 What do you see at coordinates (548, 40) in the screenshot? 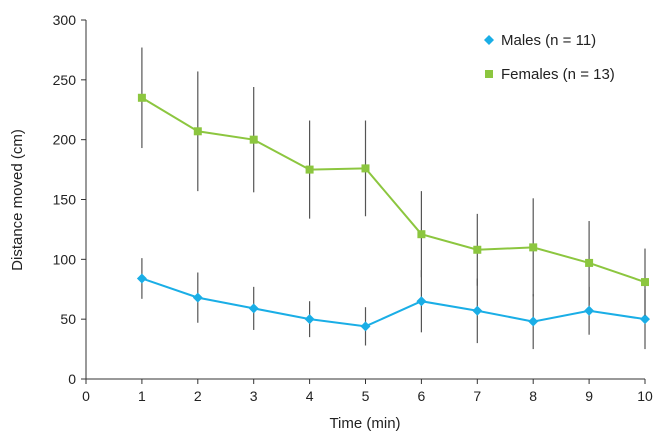
I see `legend-label: Males (n = 11)` at bounding box center [548, 40].